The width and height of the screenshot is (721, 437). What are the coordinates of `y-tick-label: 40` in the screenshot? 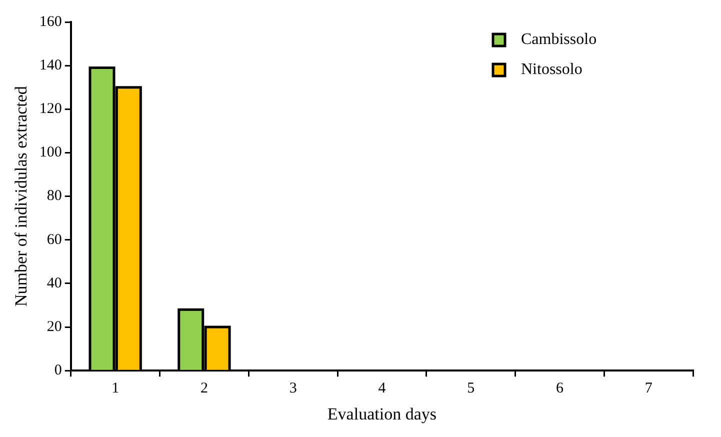 It's located at (54, 283).